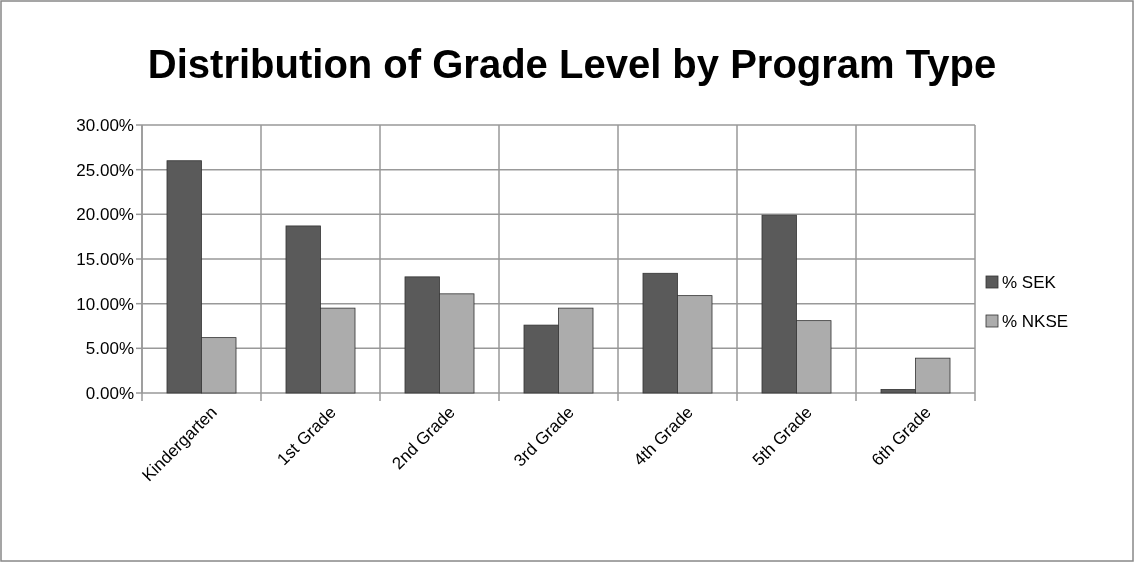  What do you see at coordinates (109, 349) in the screenshot?
I see `y-tick-label: 5.00%` at bounding box center [109, 349].